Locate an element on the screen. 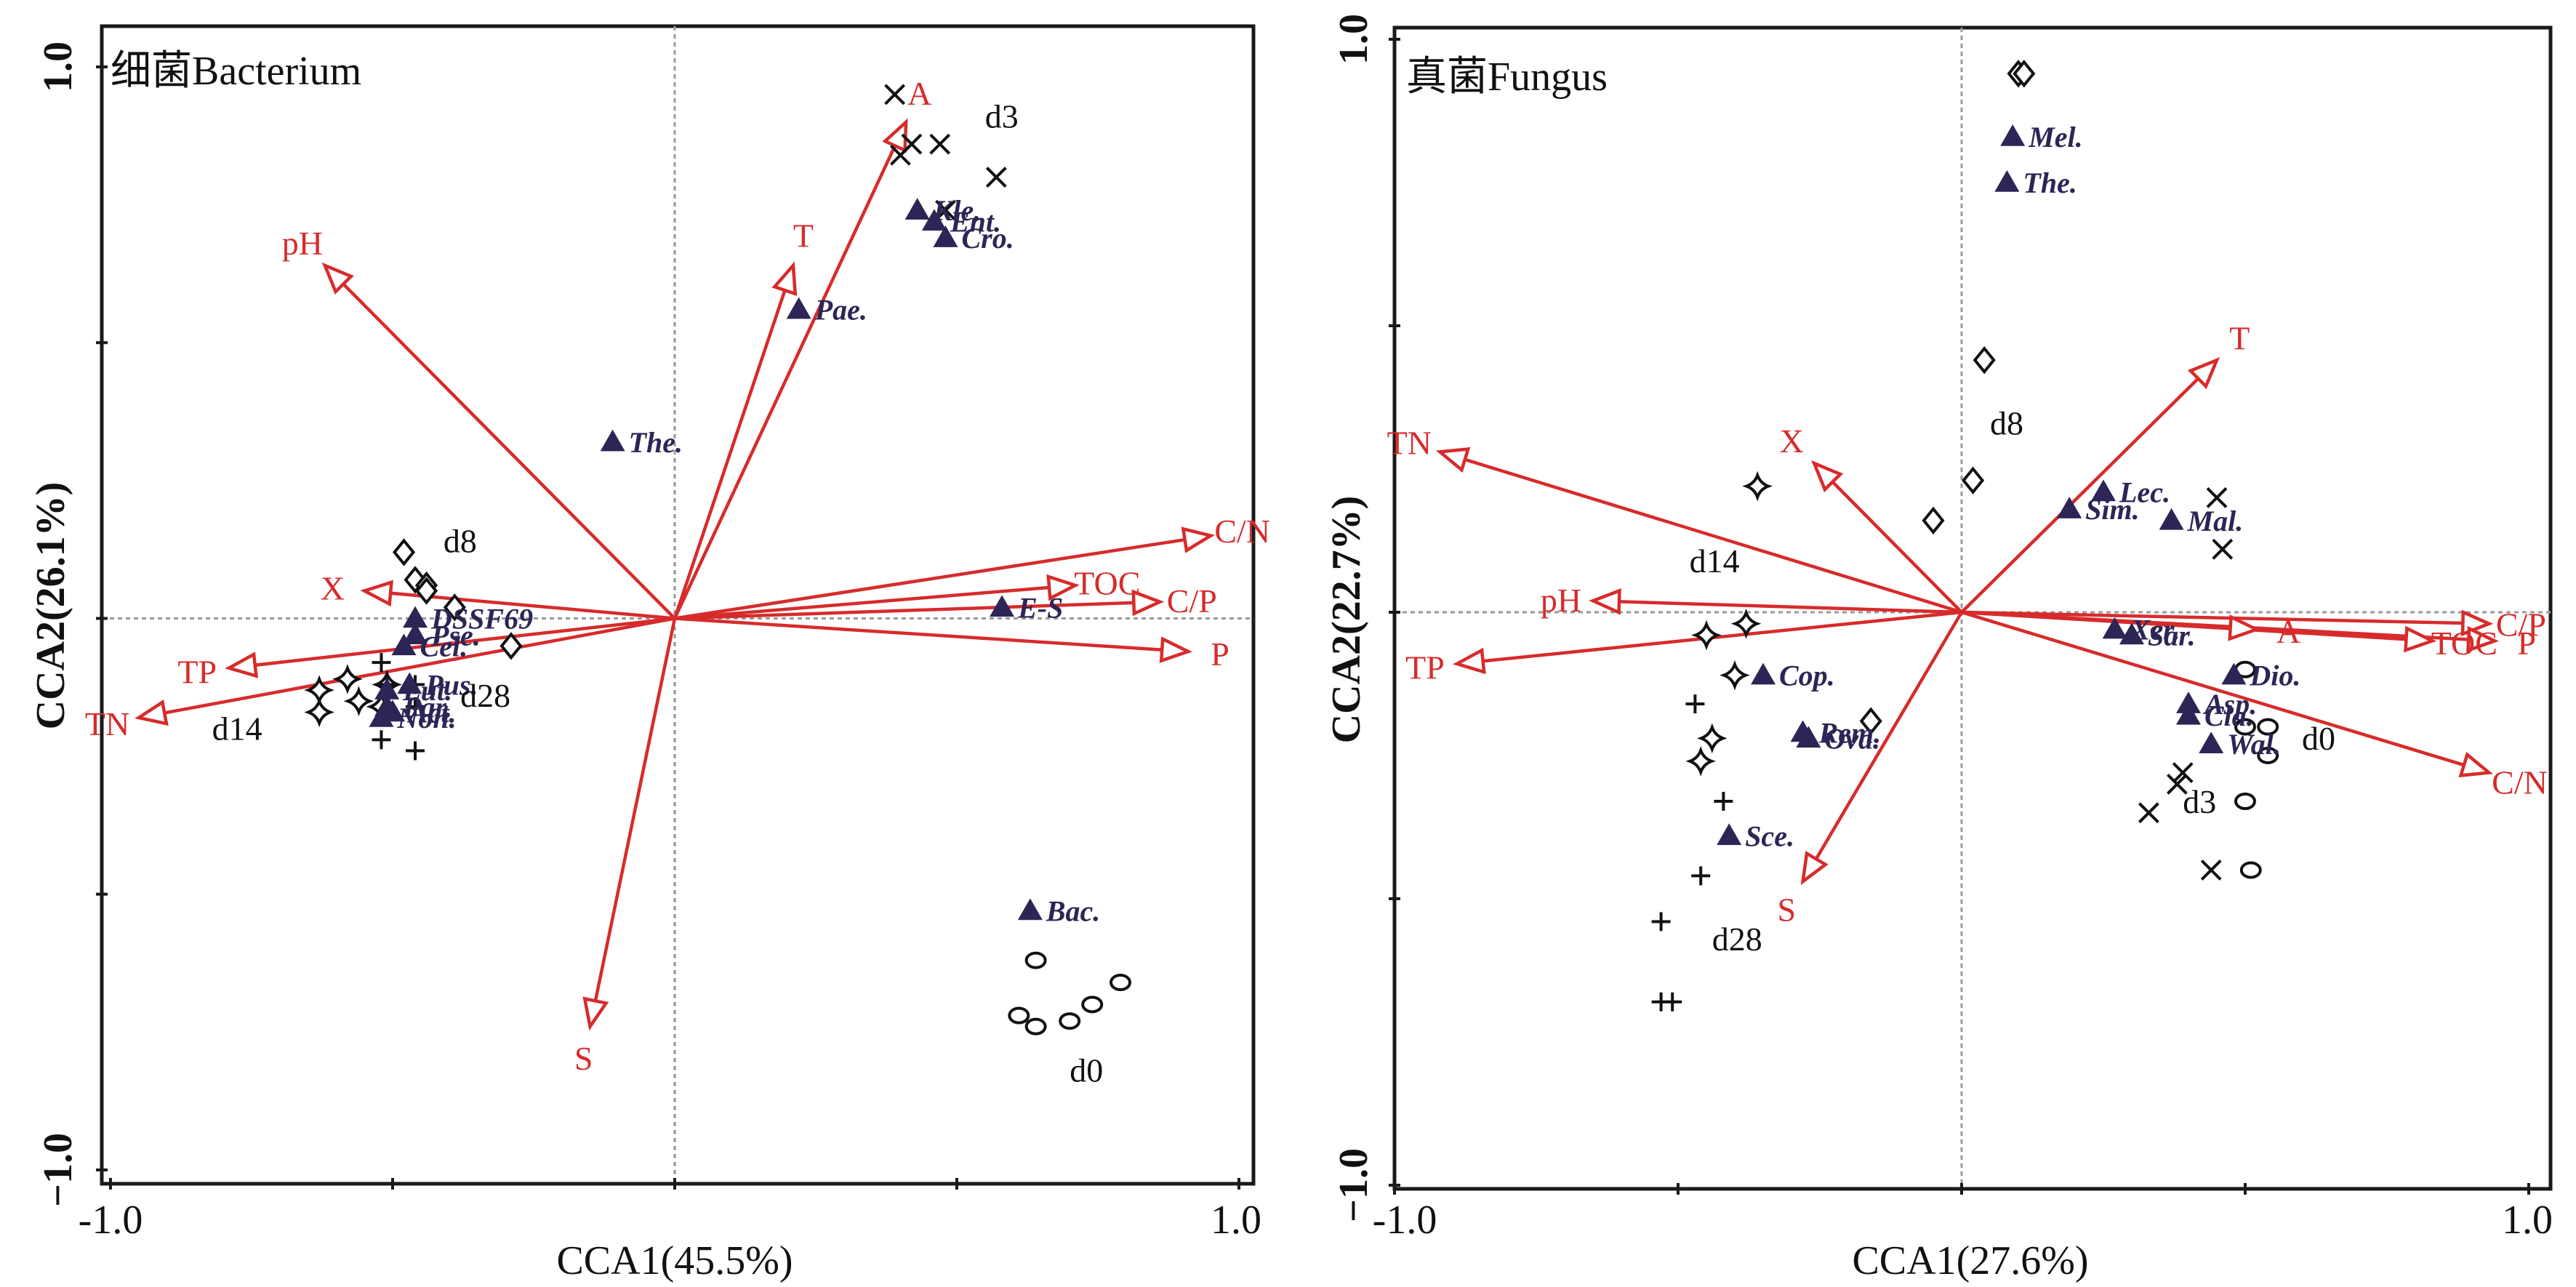 This screenshot has height=1287, width=2576. taxon-label: Lut. is located at coordinates (427, 690).